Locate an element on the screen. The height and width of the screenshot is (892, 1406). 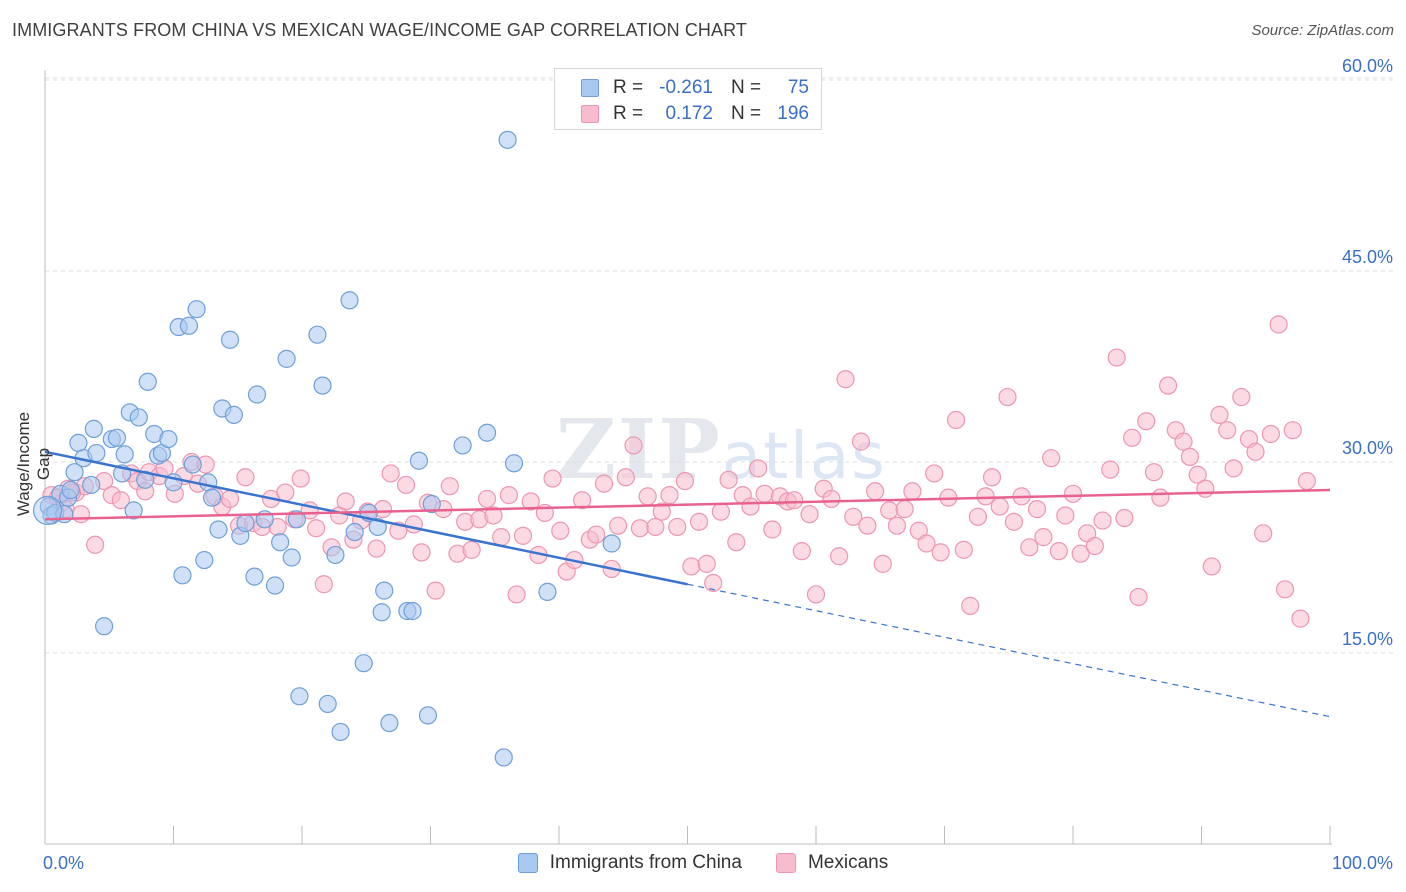
china-trendline is located at coordinates (366, 518).